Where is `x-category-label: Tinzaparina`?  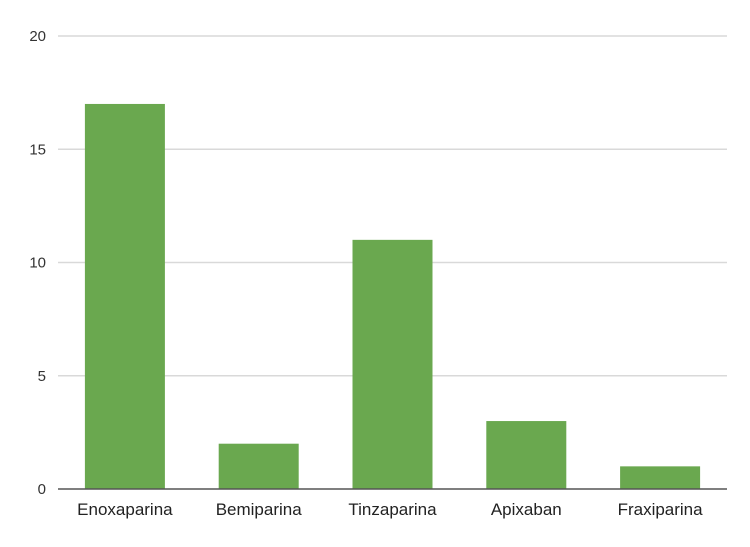
x-category-label: Tinzaparina is located at coordinates (392, 509).